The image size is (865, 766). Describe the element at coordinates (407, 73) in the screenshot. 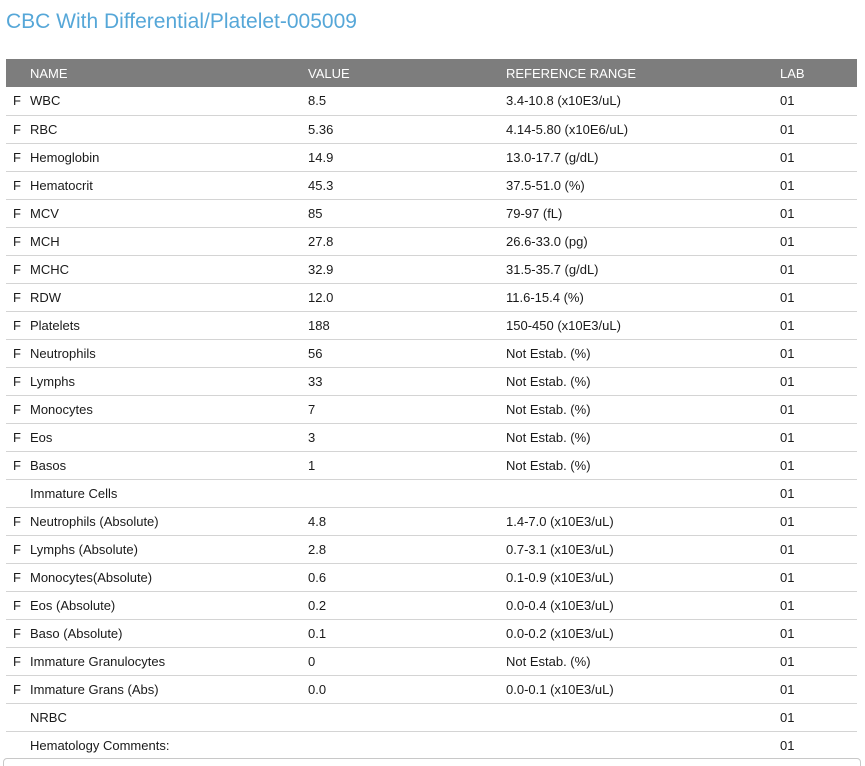

I see `column-header-value: VALUE` at that location.